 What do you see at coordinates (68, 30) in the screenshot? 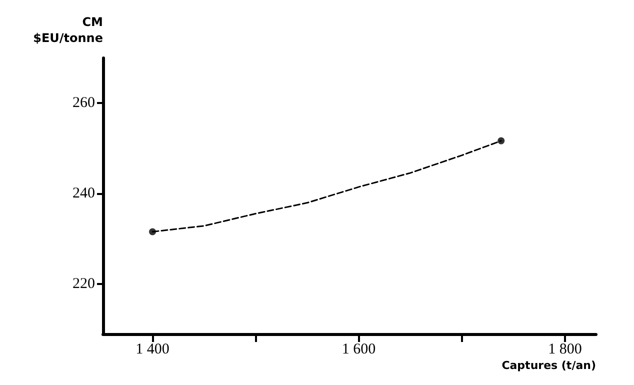
I see `y-axis-title: CM $EU/tonne` at bounding box center [68, 30].